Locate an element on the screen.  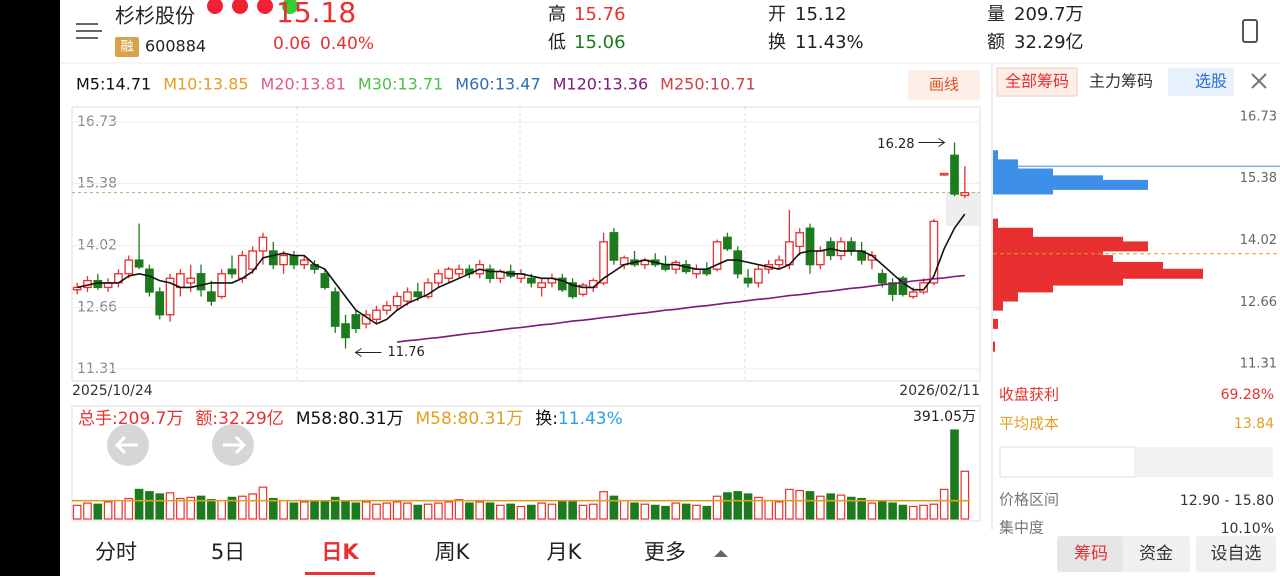
side-text: 69.28% is located at coordinates (1247, 395).